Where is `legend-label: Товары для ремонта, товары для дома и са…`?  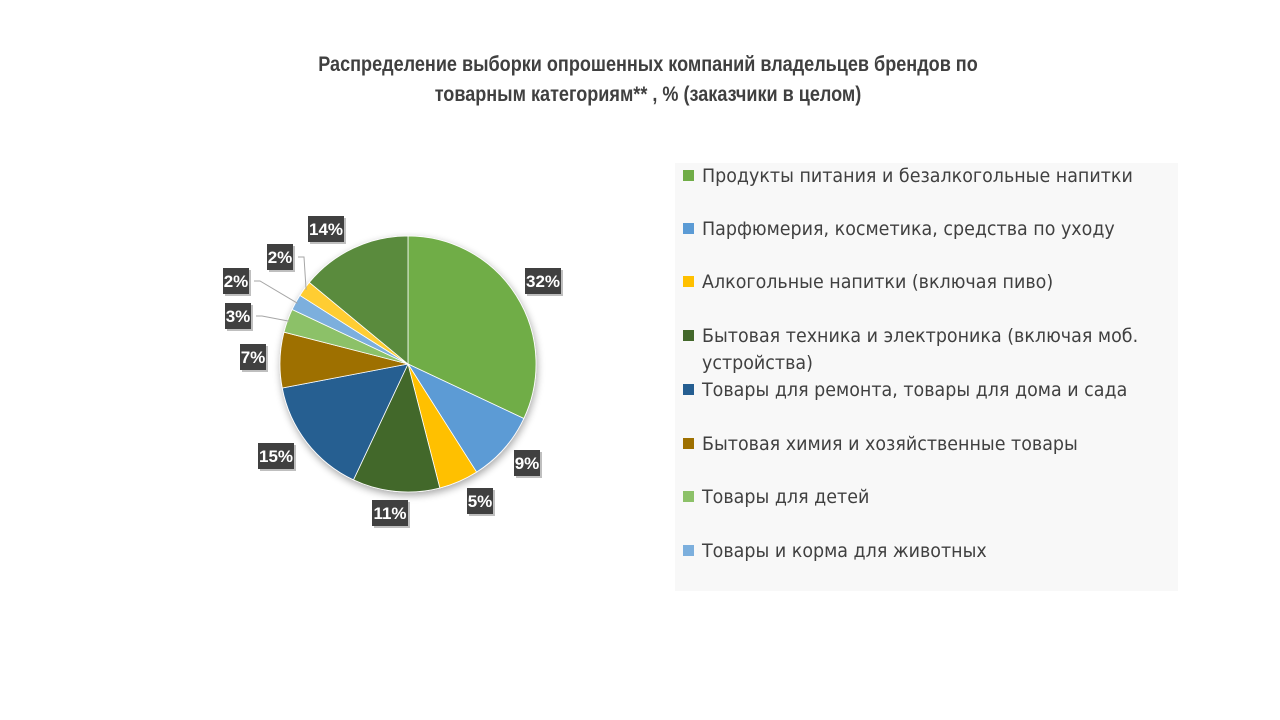 legend-label: Товары для ремонта, товары для дома и са… is located at coordinates (915, 390).